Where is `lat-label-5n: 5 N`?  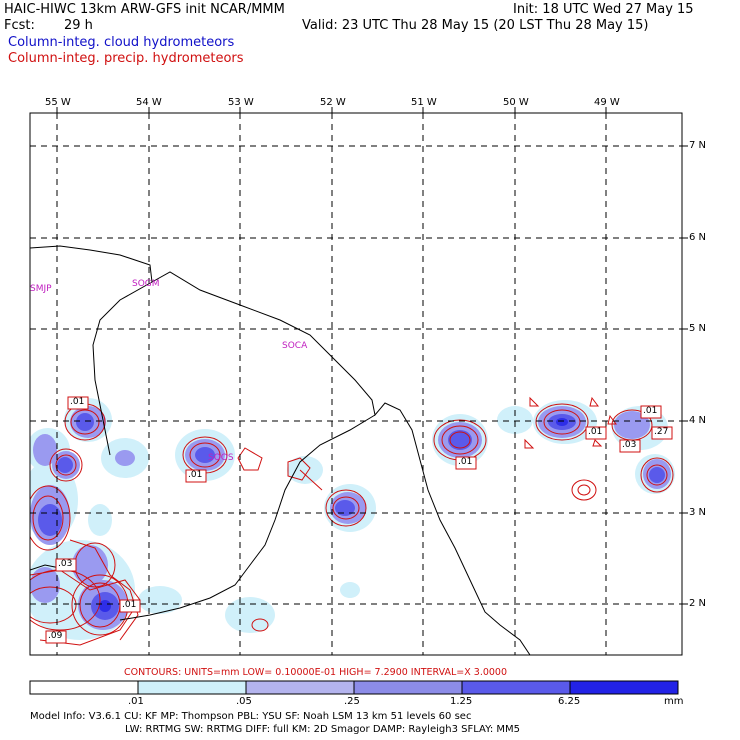 lat-label-5n: 5 N is located at coordinates (698, 328).